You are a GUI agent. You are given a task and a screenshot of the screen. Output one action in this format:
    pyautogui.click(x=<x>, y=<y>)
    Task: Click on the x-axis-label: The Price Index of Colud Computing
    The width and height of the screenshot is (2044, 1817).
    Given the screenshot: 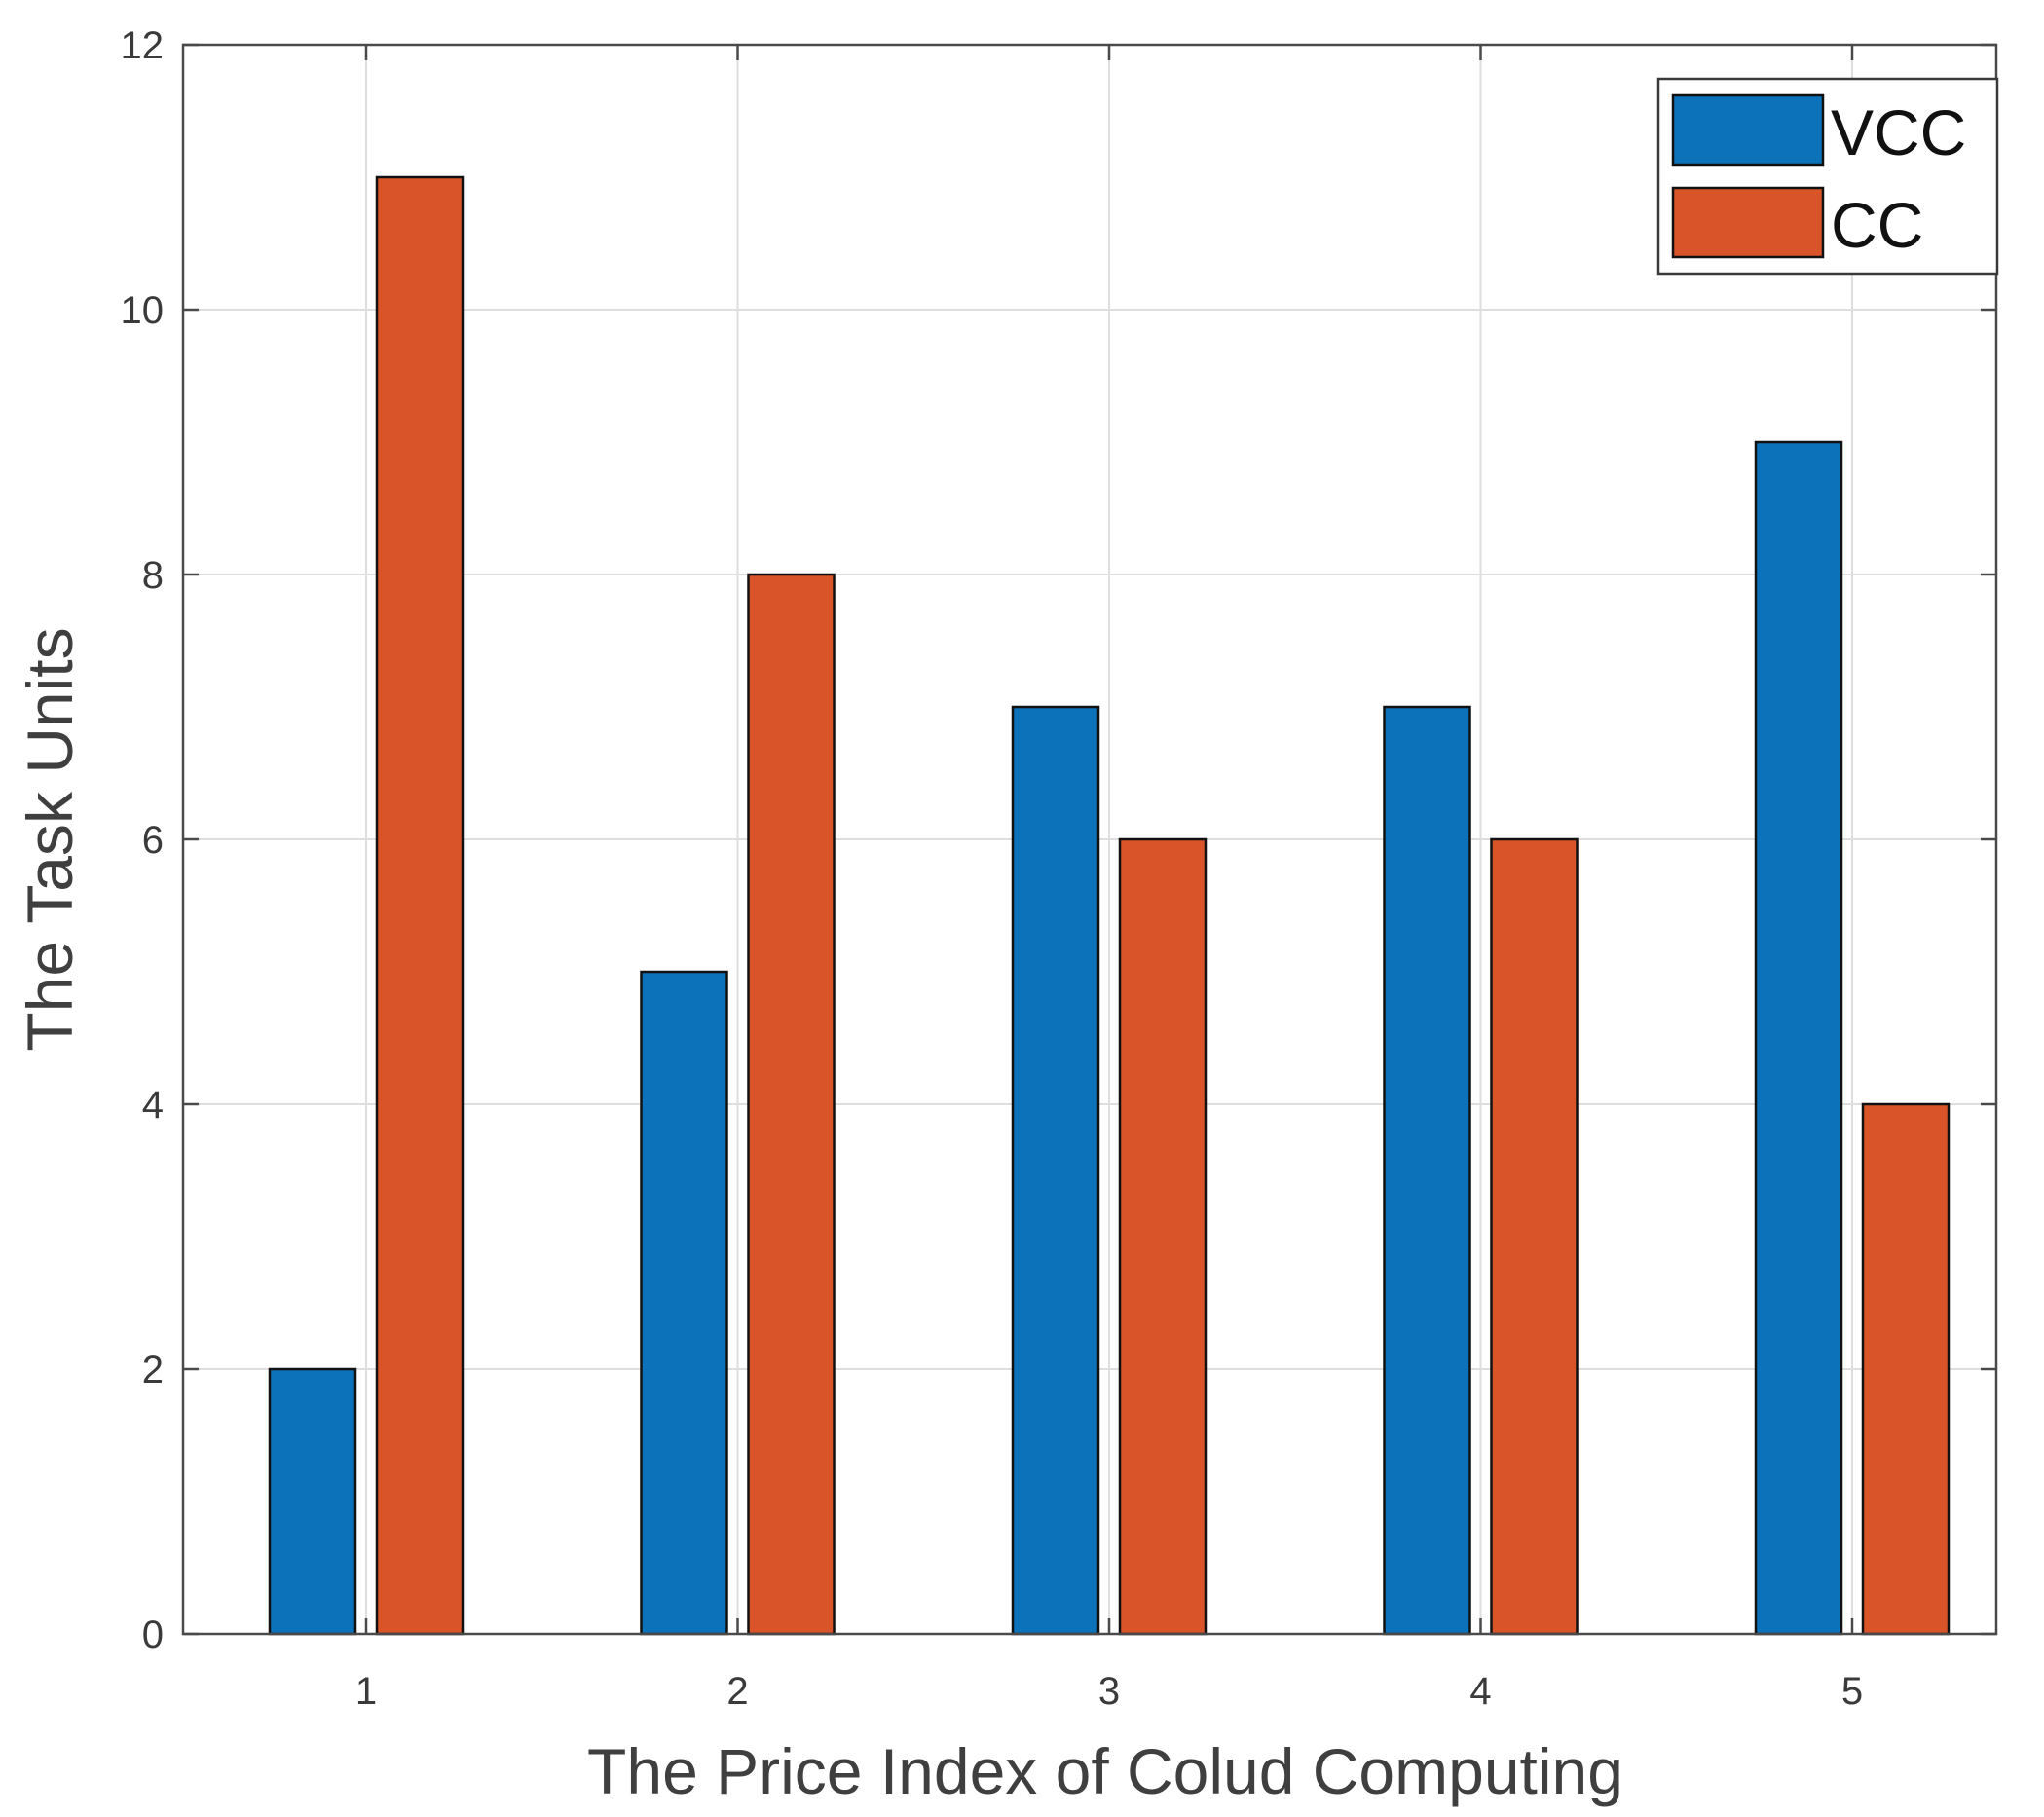 What is the action you would take?
    pyautogui.click(x=1105, y=1771)
    